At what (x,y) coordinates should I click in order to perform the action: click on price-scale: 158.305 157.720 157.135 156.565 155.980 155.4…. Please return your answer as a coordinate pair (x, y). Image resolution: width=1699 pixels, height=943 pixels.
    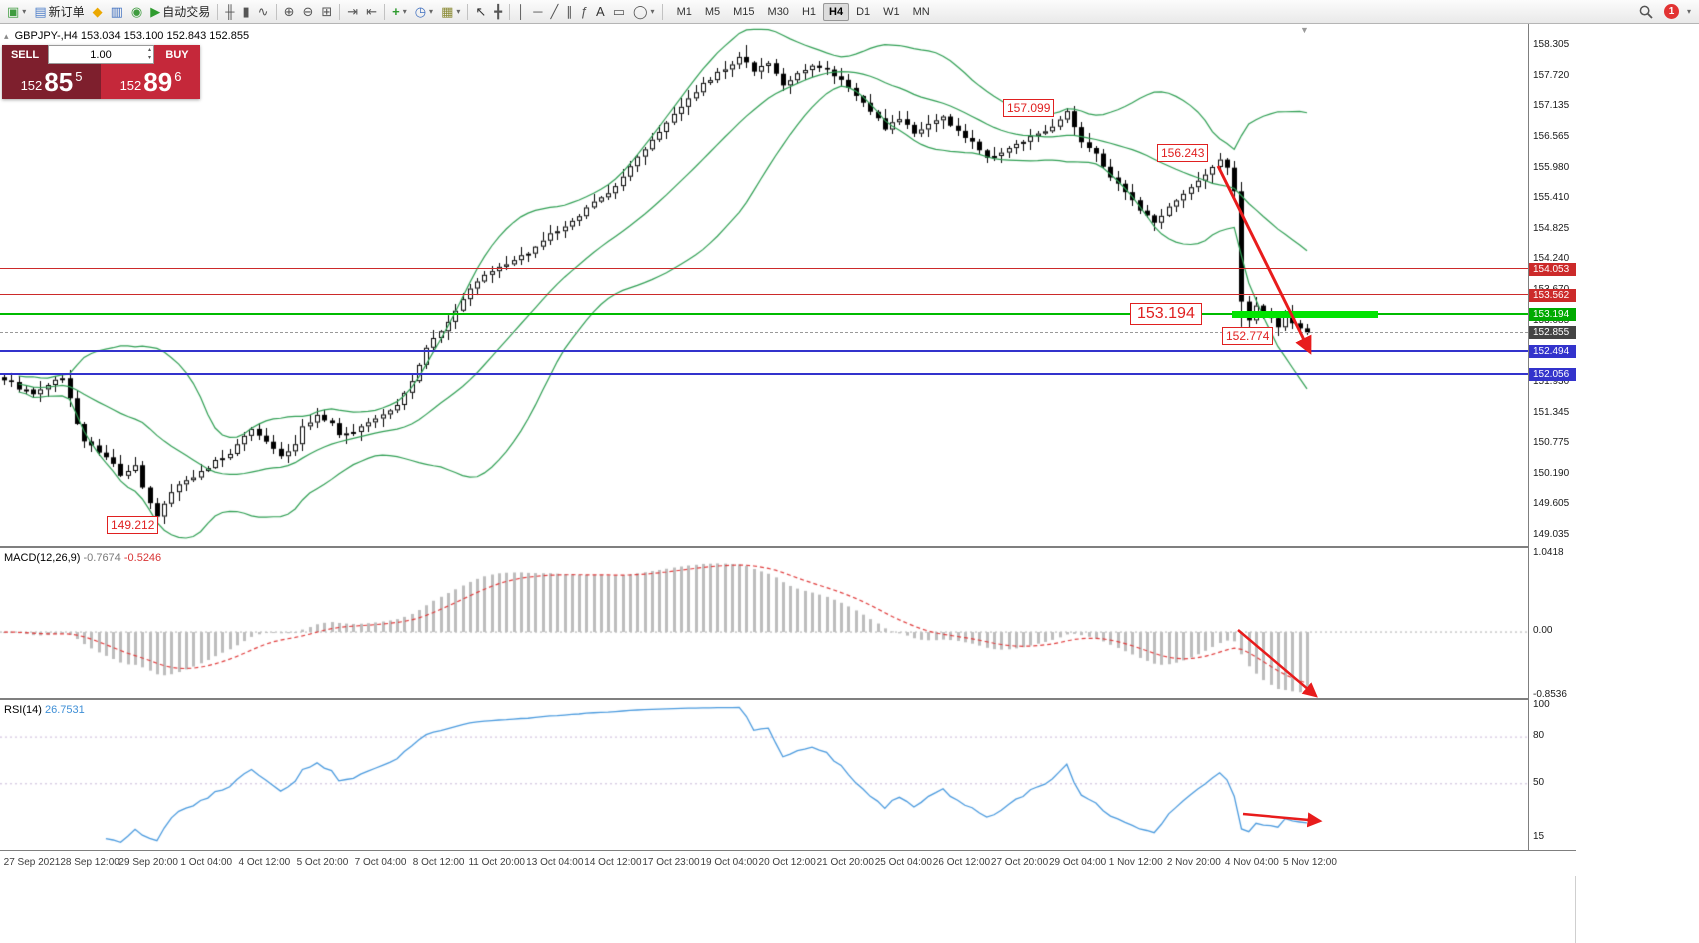
    Looking at the image, I should click on (1552, 437).